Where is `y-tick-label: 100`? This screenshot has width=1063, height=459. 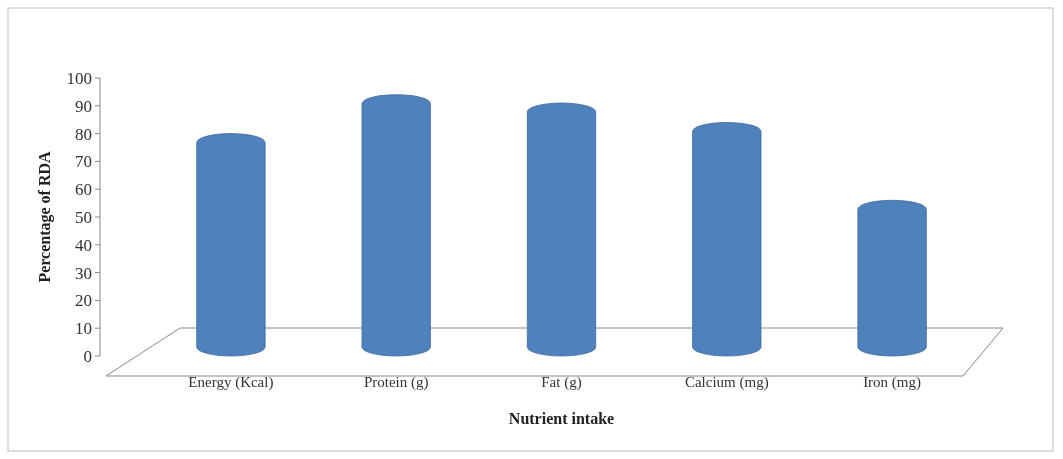
y-tick-label: 100 is located at coordinates (79, 78).